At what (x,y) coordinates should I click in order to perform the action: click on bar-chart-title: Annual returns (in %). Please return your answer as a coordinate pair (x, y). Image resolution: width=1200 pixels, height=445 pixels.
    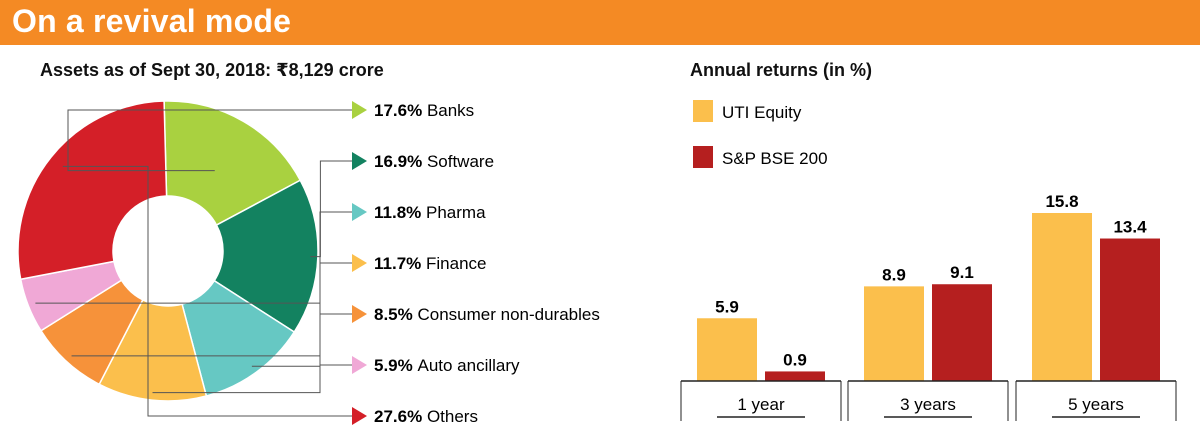
    Looking at the image, I should click on (781, 70).